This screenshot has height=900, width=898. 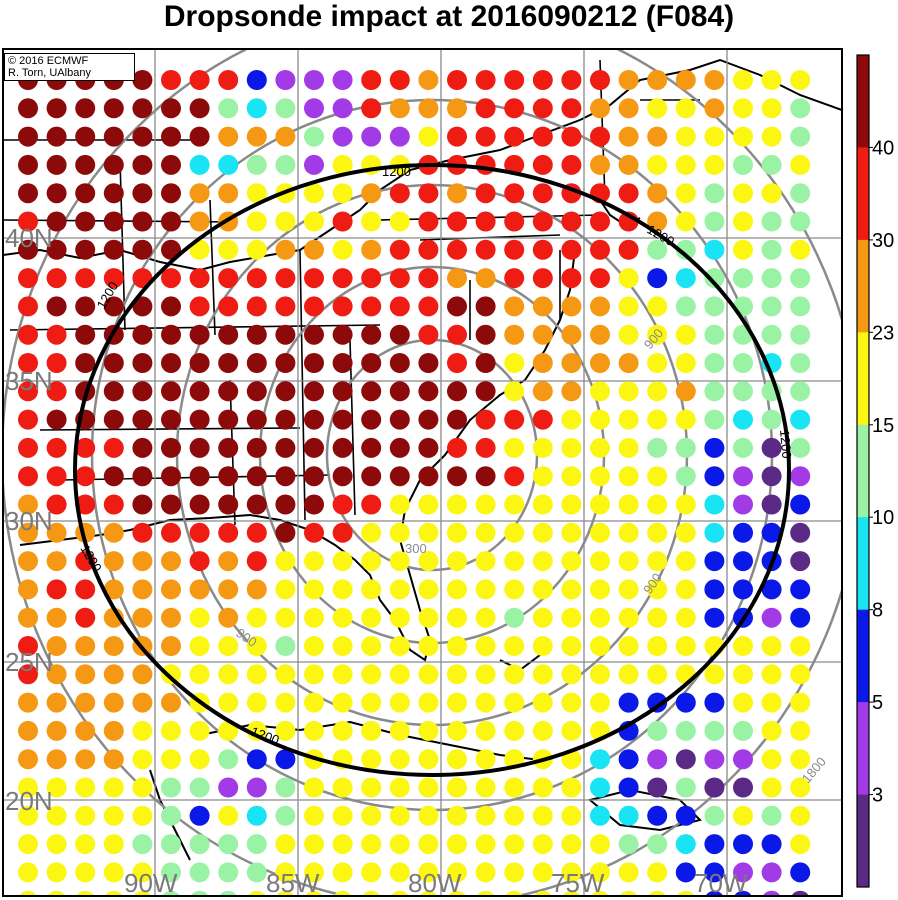 I want to click on colorbar-label: 8, so click(x=877, y=611).